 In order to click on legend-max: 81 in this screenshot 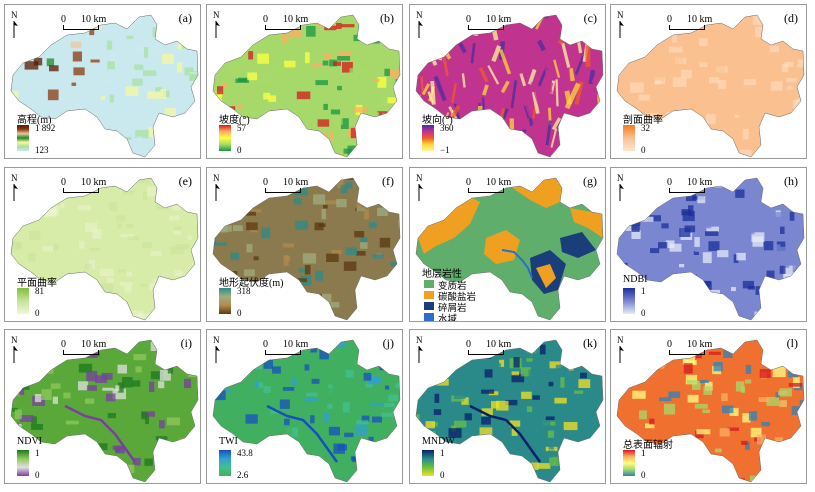, I will do `click(39, 291)`.